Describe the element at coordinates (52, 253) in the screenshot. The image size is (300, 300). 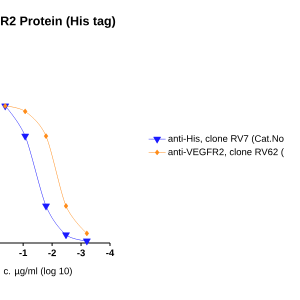
I see `x-tick-label: -2` at that location.